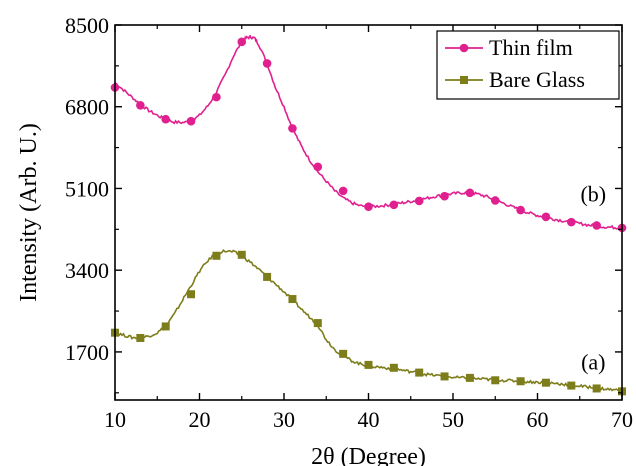 This screenshot has height=466, width=636. I want to click on y-tick-label: 5100, so click(87, 188).